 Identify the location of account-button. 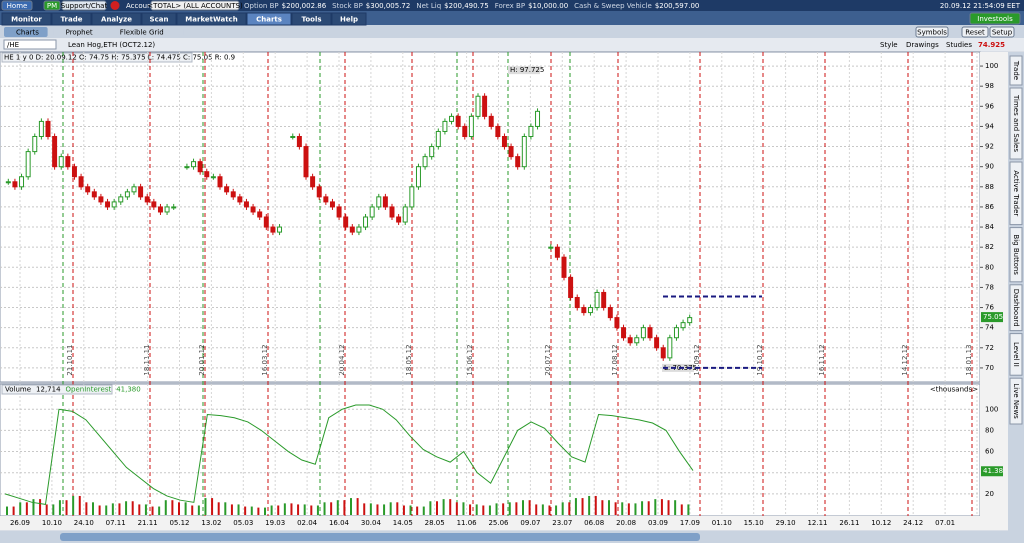
(195, 5).